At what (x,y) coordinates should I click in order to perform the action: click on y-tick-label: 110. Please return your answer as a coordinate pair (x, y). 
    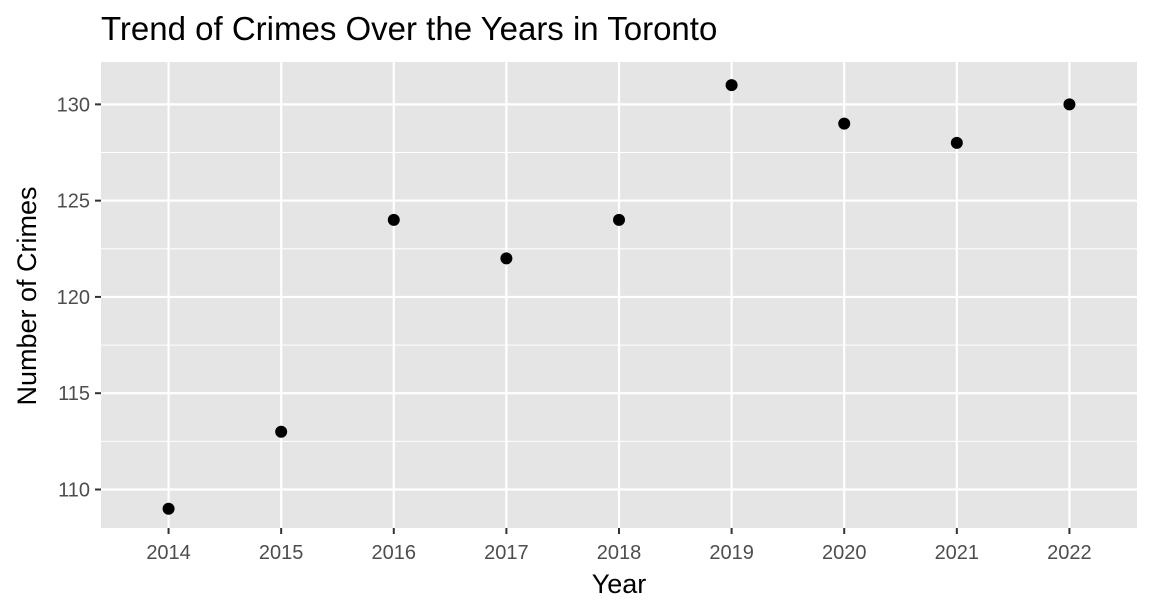
    Looking at the image, I should click on (74, 490).